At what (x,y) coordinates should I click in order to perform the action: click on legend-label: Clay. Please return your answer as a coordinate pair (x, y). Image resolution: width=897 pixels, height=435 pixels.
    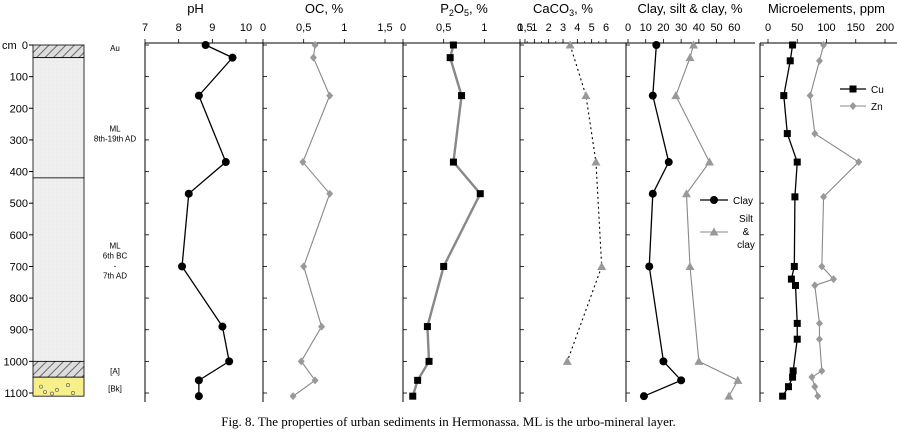
    Looking at the image, I should click on (743, 201).